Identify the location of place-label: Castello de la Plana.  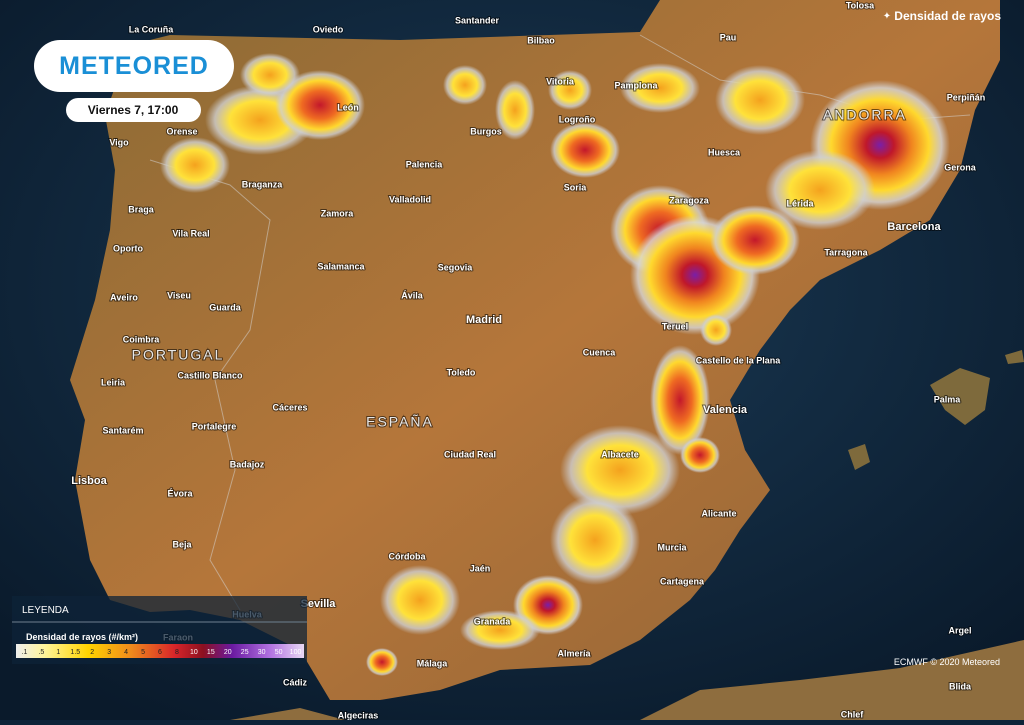
(739, 360).